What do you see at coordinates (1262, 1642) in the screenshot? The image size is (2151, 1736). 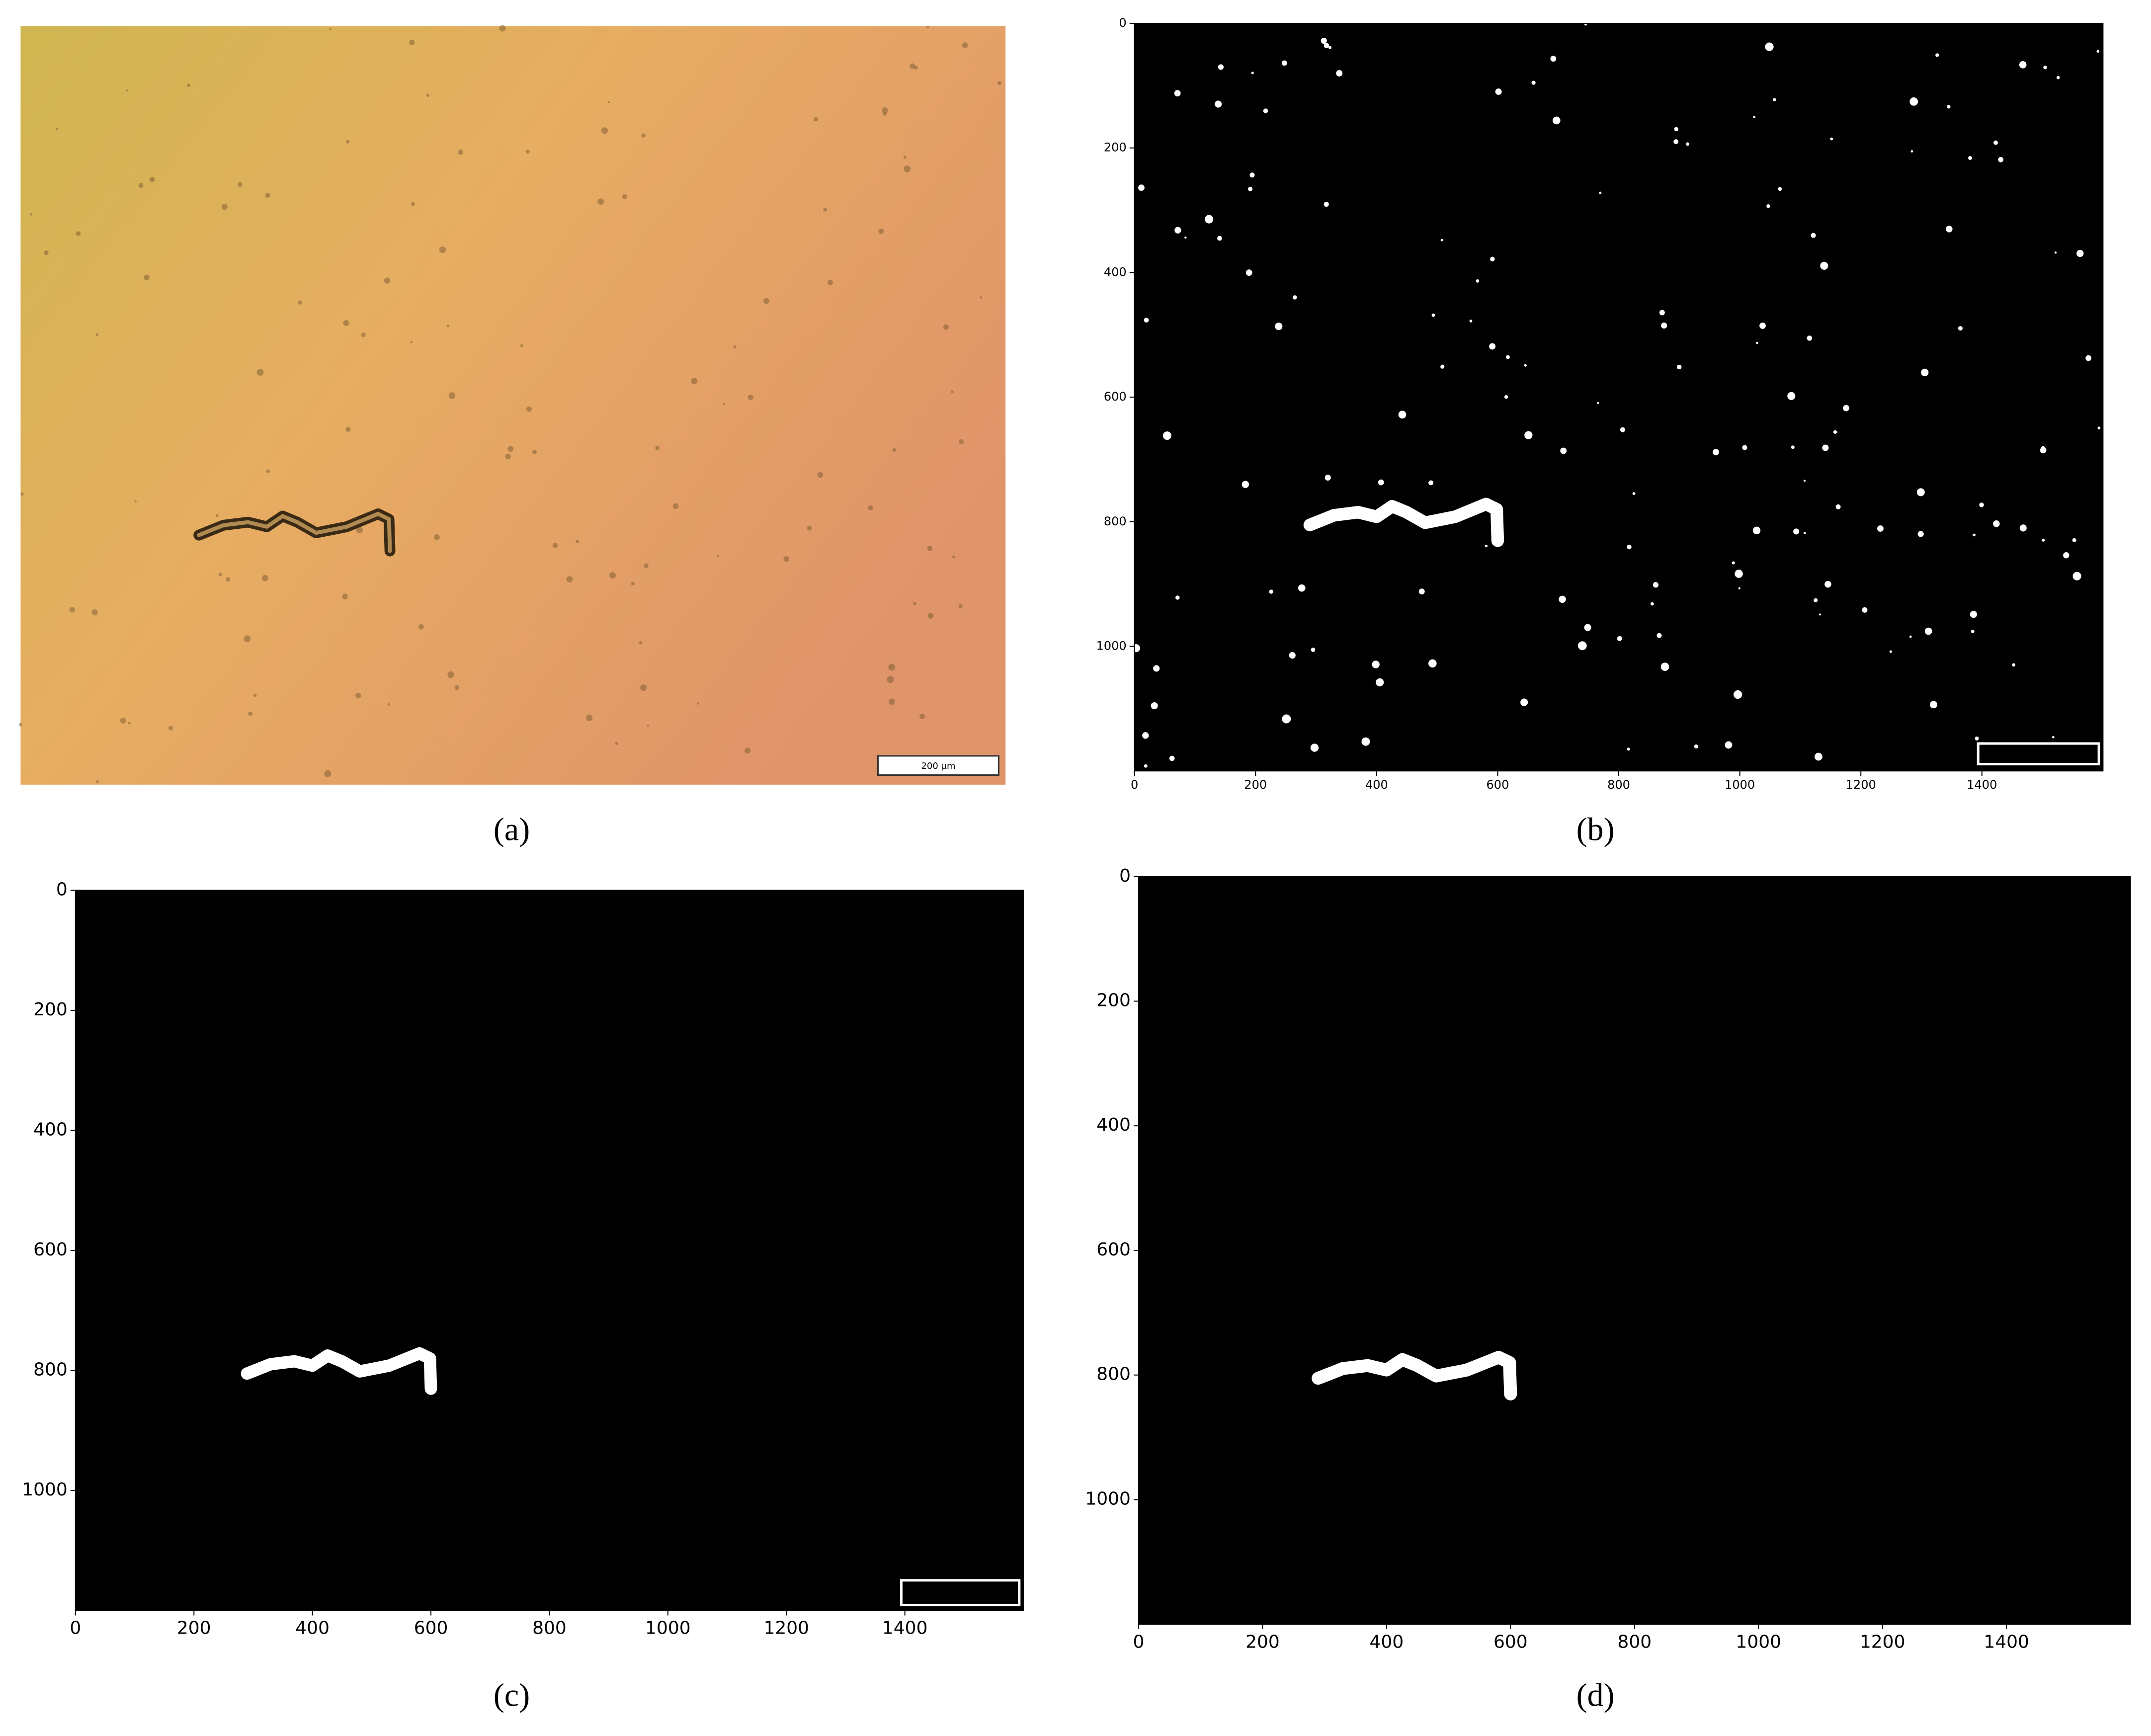 I see `x-tick-label: 200` at bounding box center [1262, 1642].